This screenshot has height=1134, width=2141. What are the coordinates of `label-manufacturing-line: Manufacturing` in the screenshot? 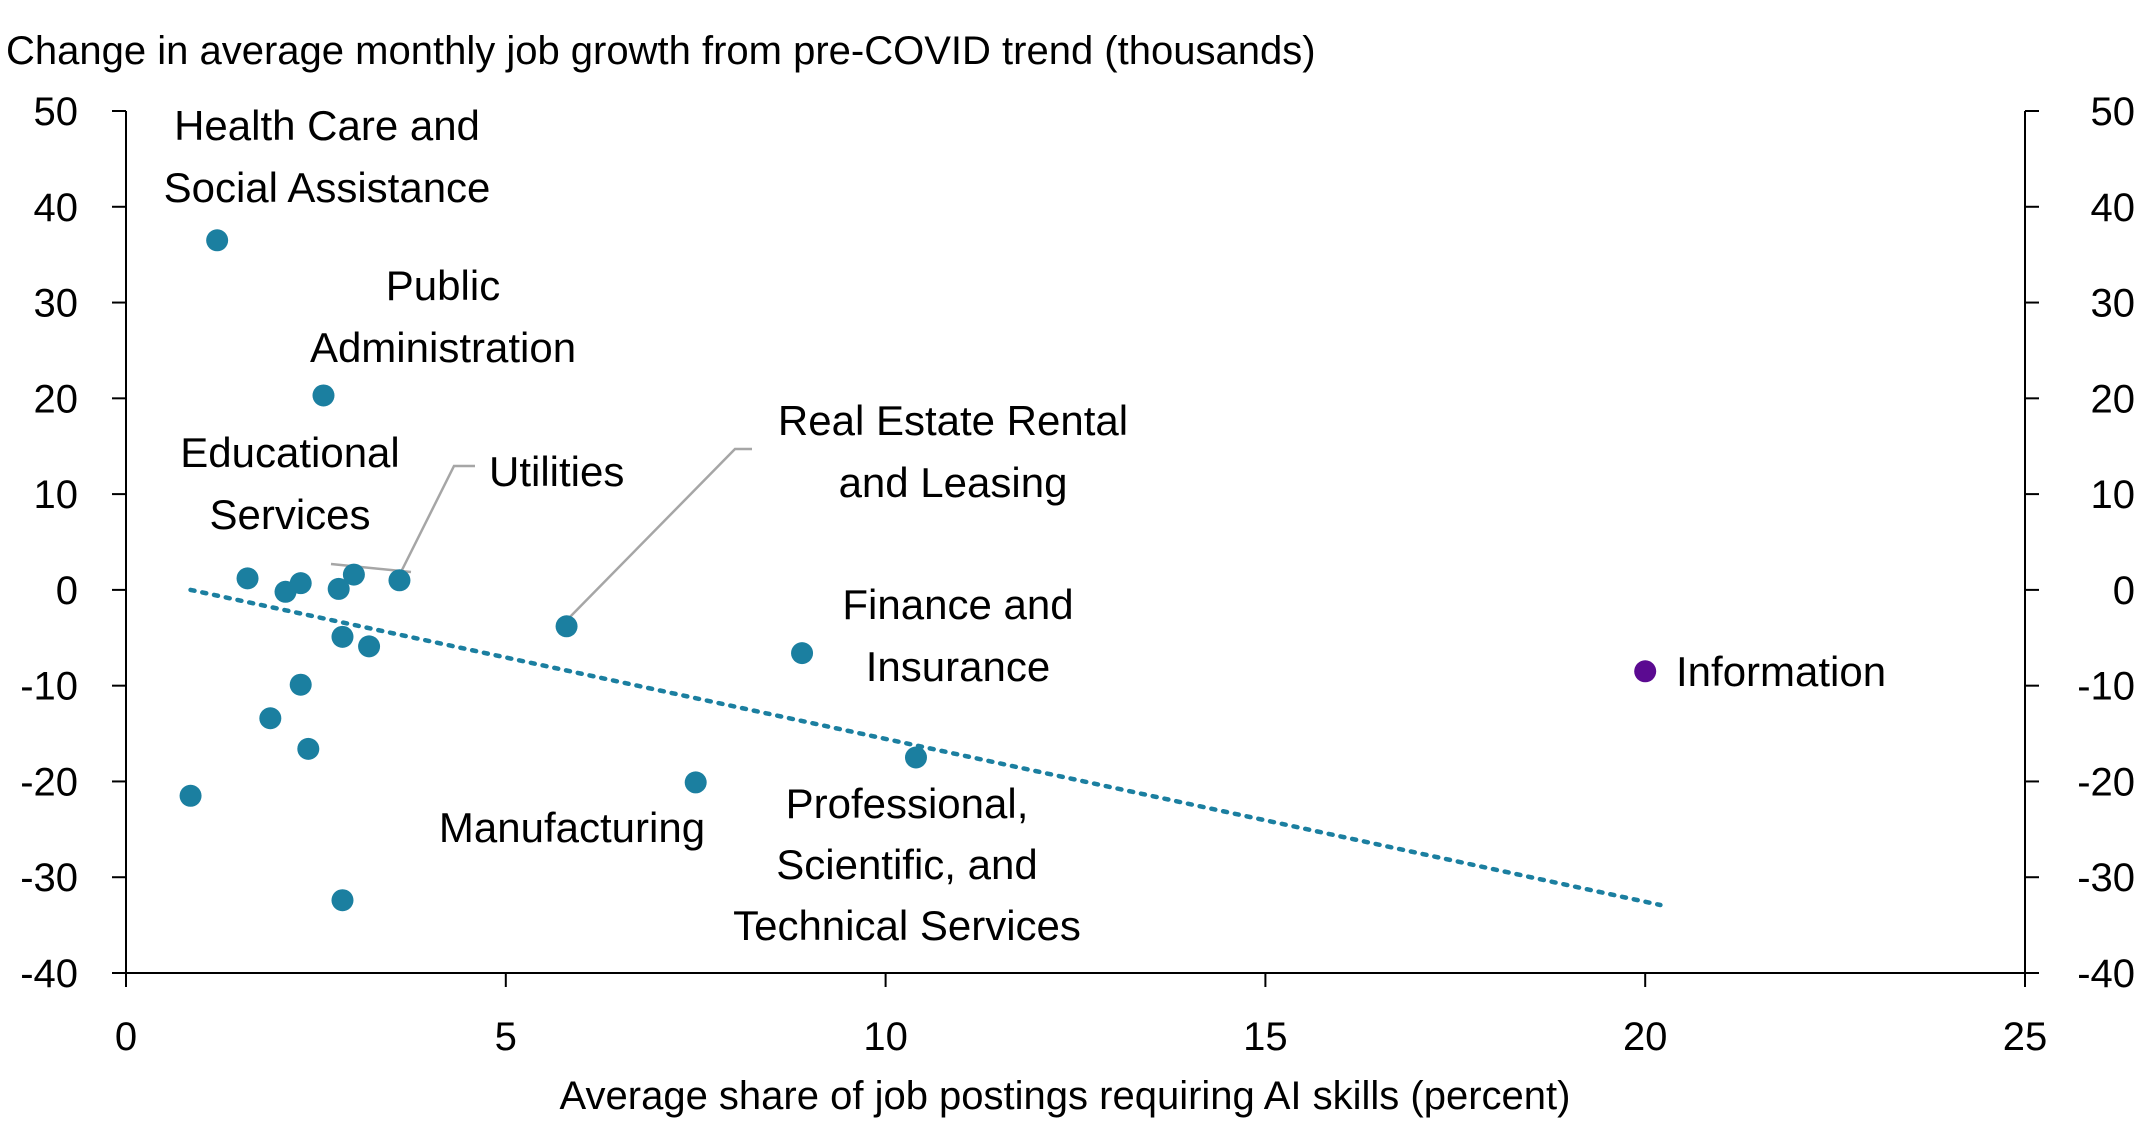 It's located at (572, 827).